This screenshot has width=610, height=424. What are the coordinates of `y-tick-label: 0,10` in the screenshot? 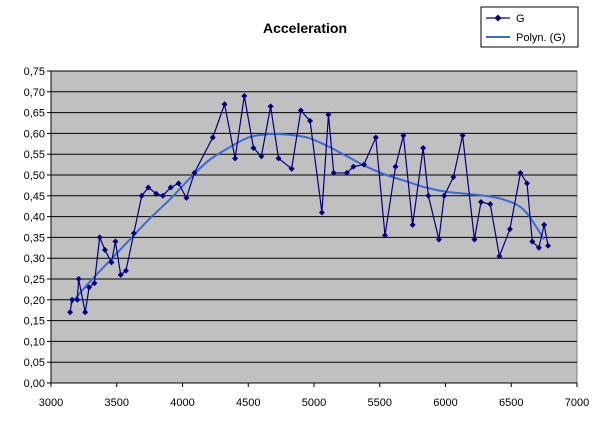 It's located at (34, 342).